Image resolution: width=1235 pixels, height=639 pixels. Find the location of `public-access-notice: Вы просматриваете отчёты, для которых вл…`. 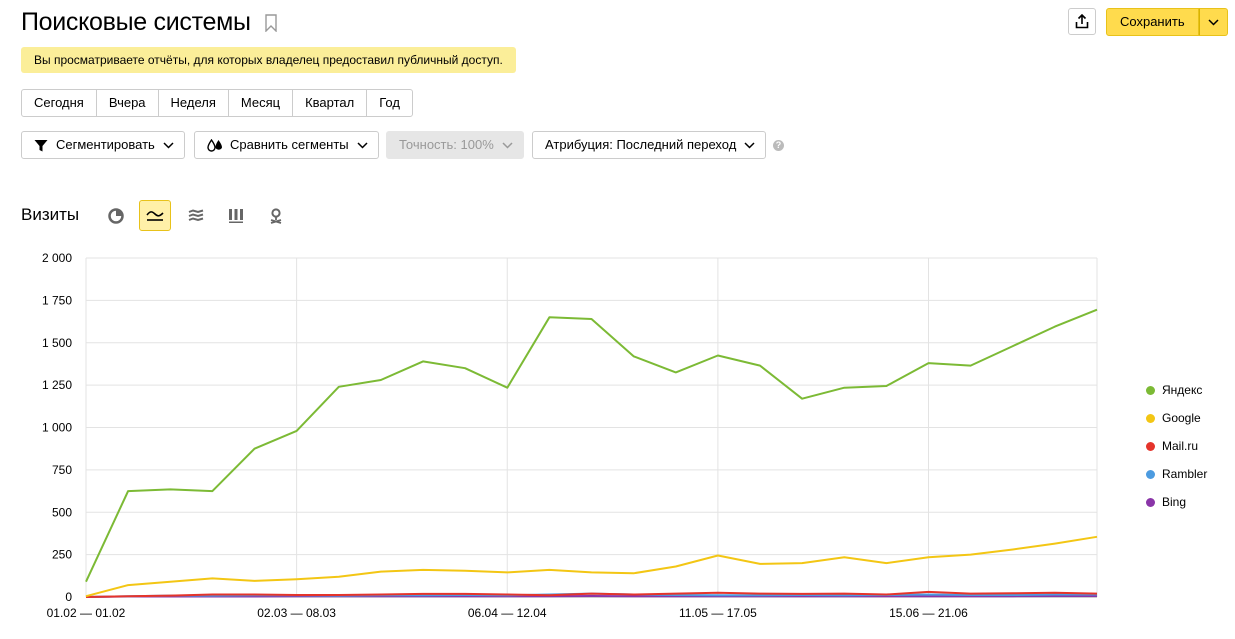

public-access-notice: Вы просматриваете отчёты, для которых вл… is located at coordinates (268, 60).